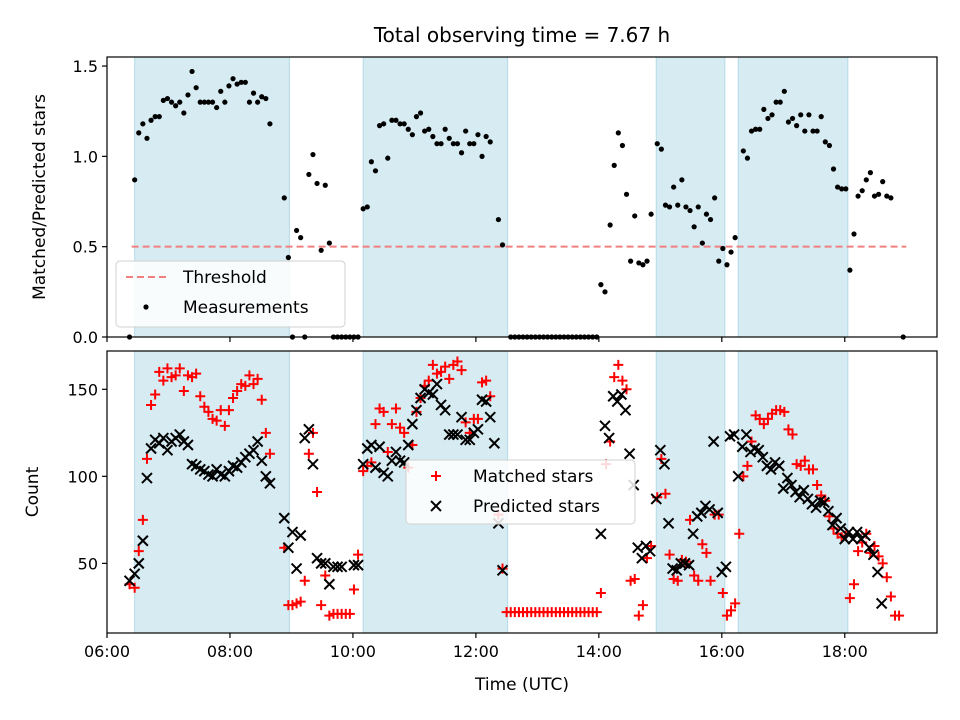 The image size is (960, 720). I want to click on legend-measurements-swatch, so click(146, 307).